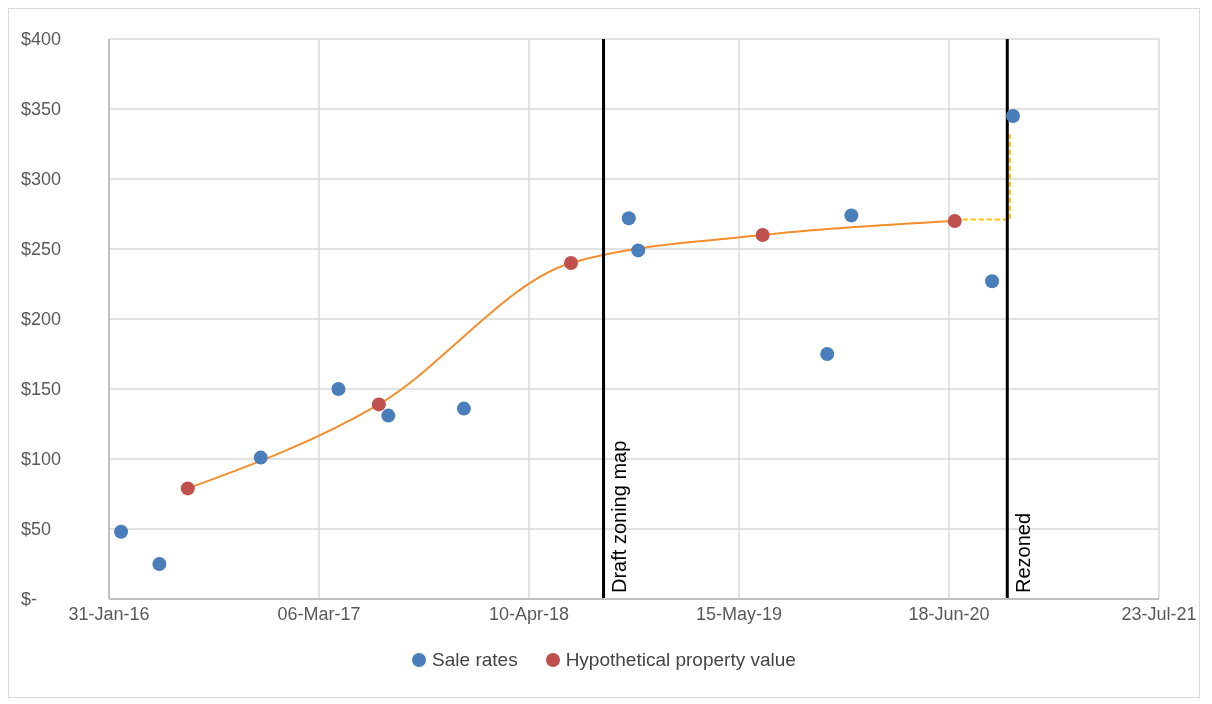 This screenshot has width=1212, height=704. Describe the element at coordinates (474, 660) in the screenshot. I see `legend-label: Sale rates` at that location.